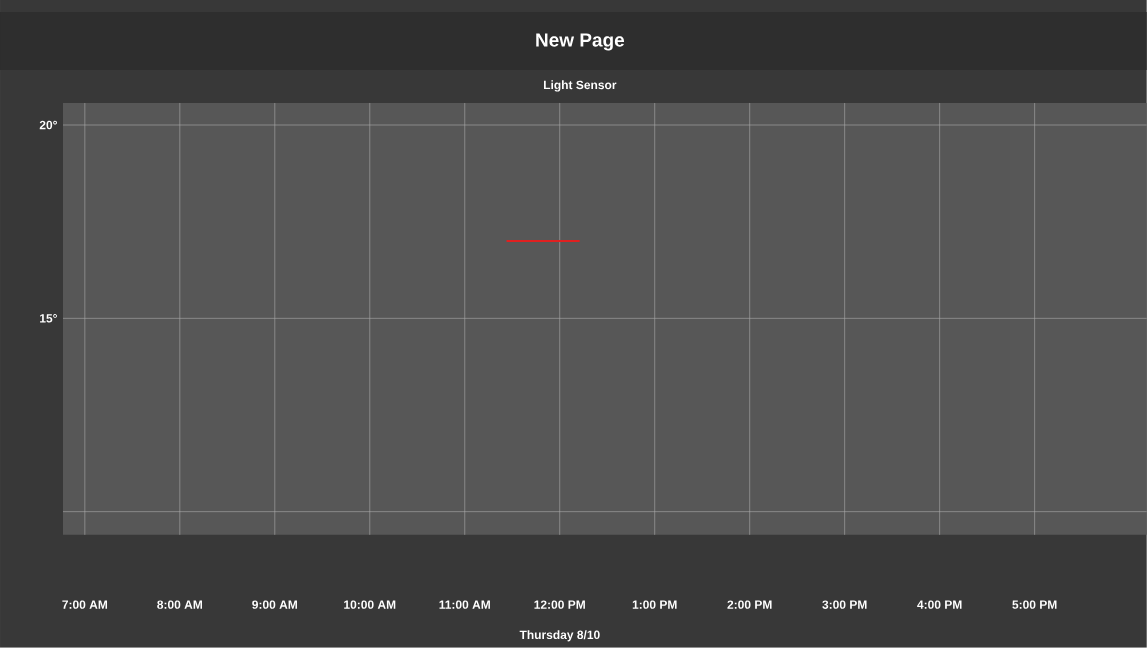  I want to click on x-tick-label: 3:00 PM, so click(844, 604).